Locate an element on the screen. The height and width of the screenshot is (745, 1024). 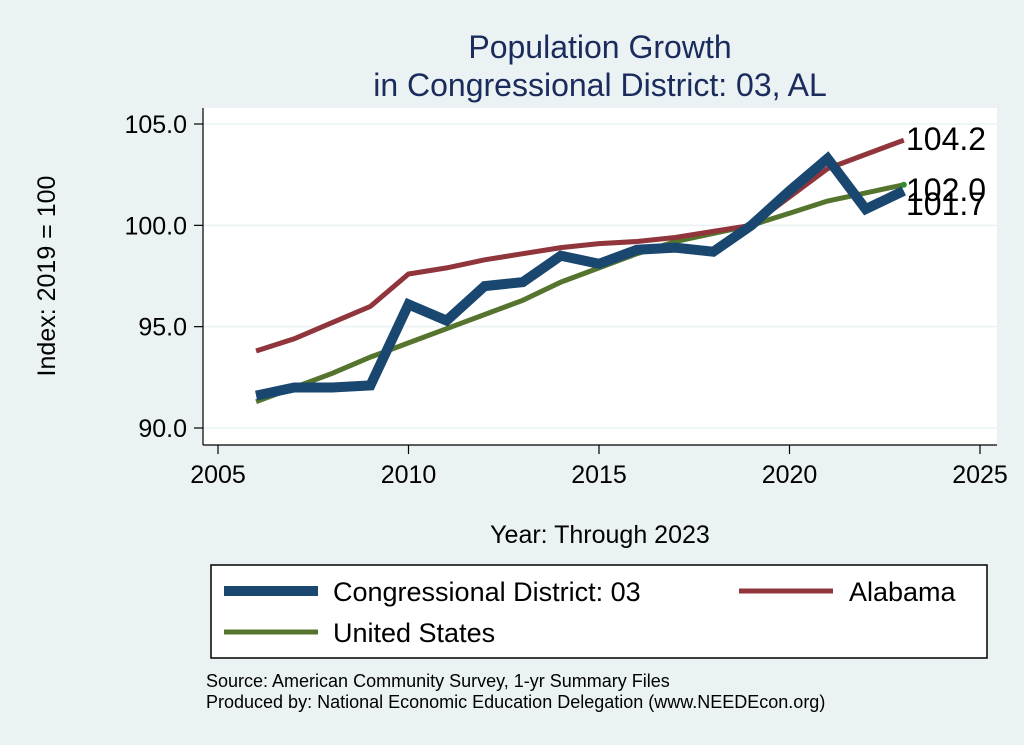
y-tick-label: 90.0 is located at coordinates (162, 429).